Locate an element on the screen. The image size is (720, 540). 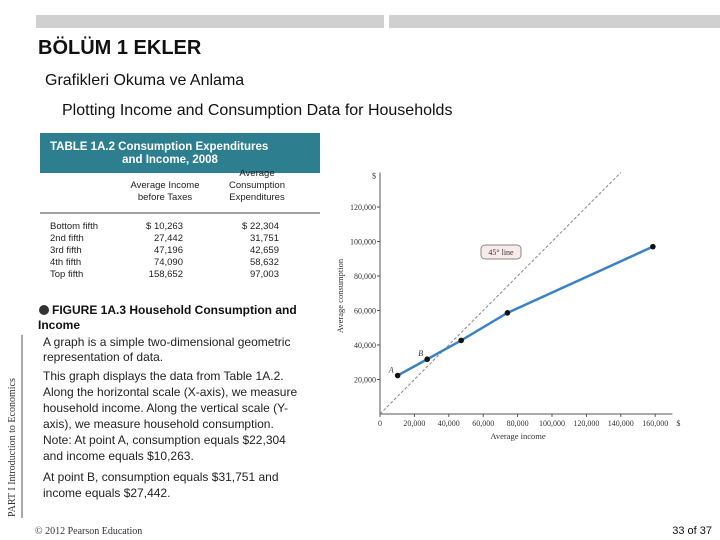
y-tick-label: 80,000 is located at coordinates (365, 276).